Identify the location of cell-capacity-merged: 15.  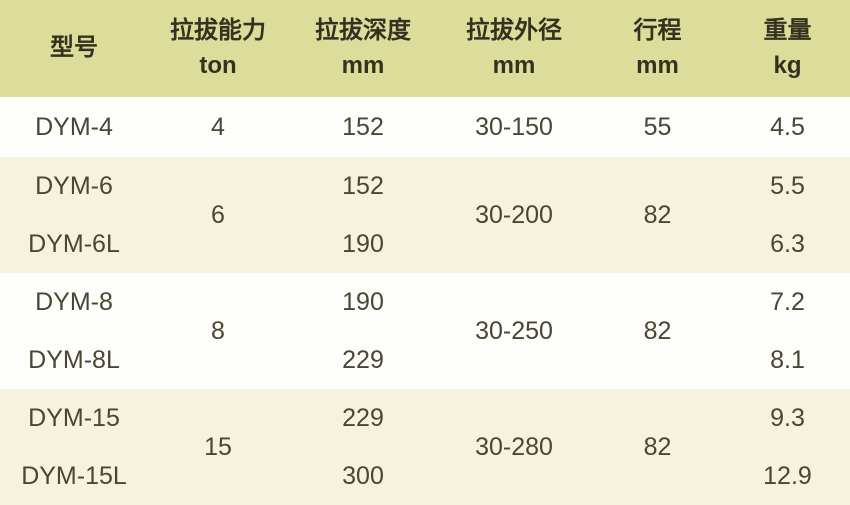
(218, 447).